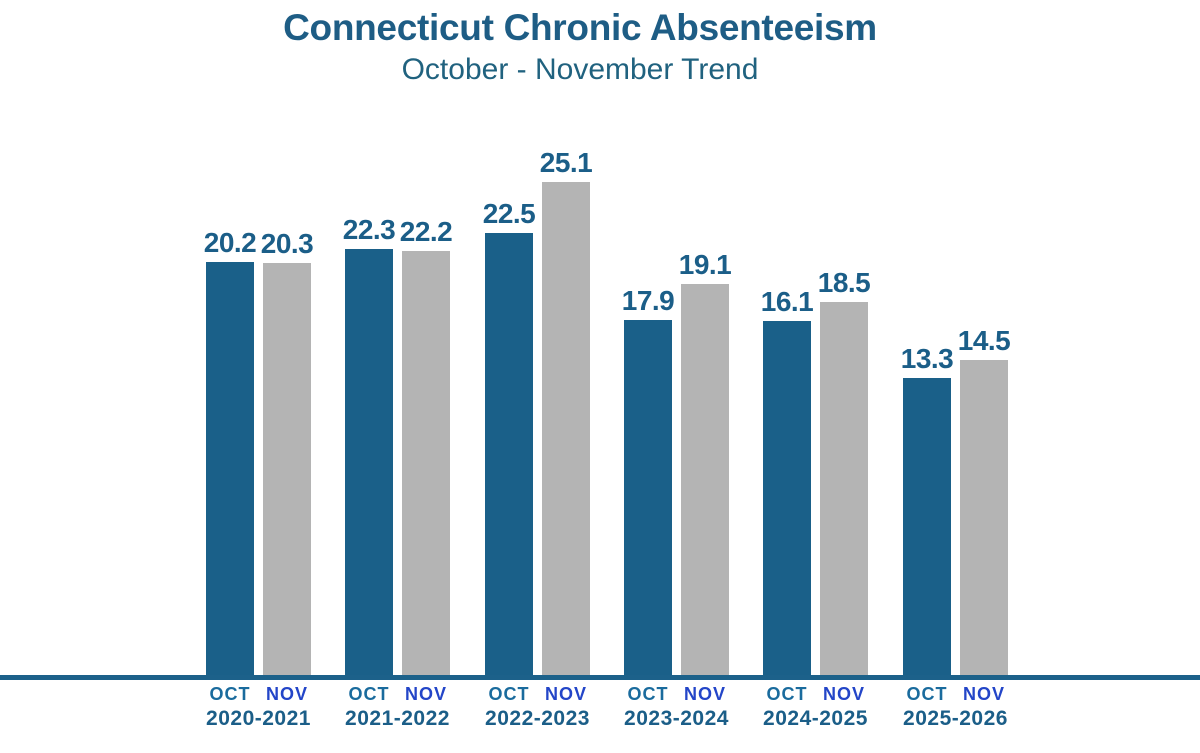 The image size is (1200, 753). Describe the element at coordinates (426, 463) in the screenshot. I see `bar-nov-2021-2022` at that location.